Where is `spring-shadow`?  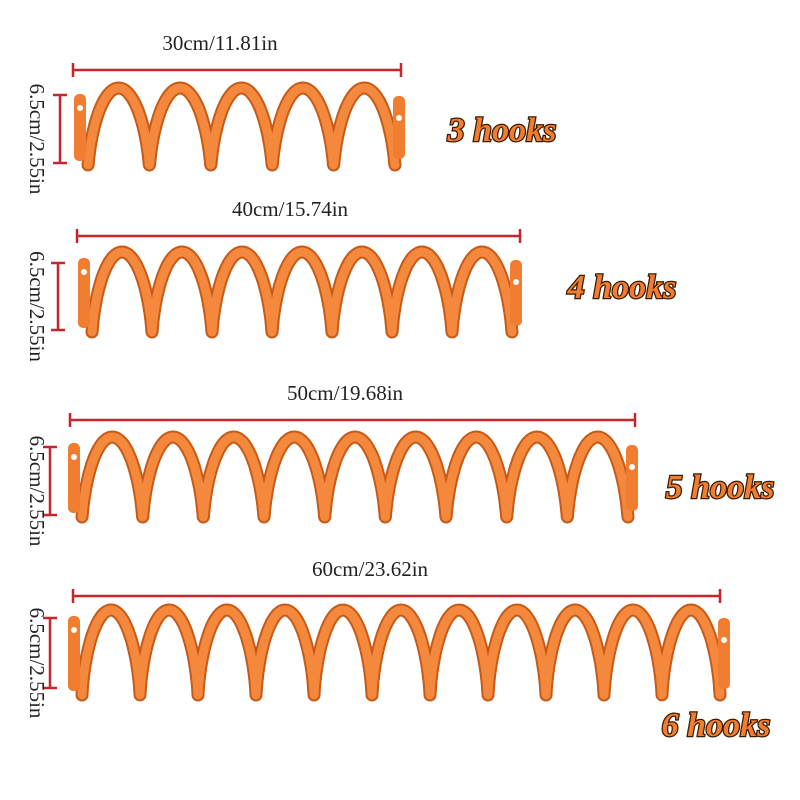 spring-shadow is located at coordinates (401, 652).